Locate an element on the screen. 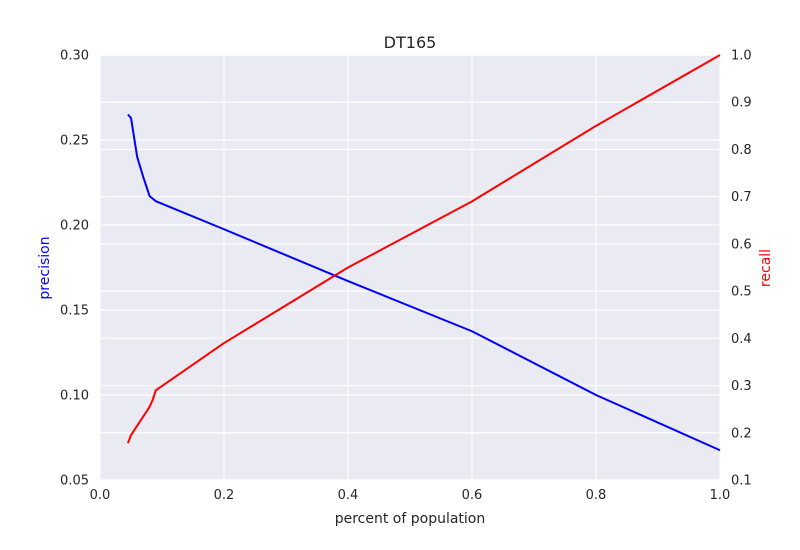 The height and width of the screenshot is (550, 800). x-tick-label: 0.2 is located at coordinates (224, 495).